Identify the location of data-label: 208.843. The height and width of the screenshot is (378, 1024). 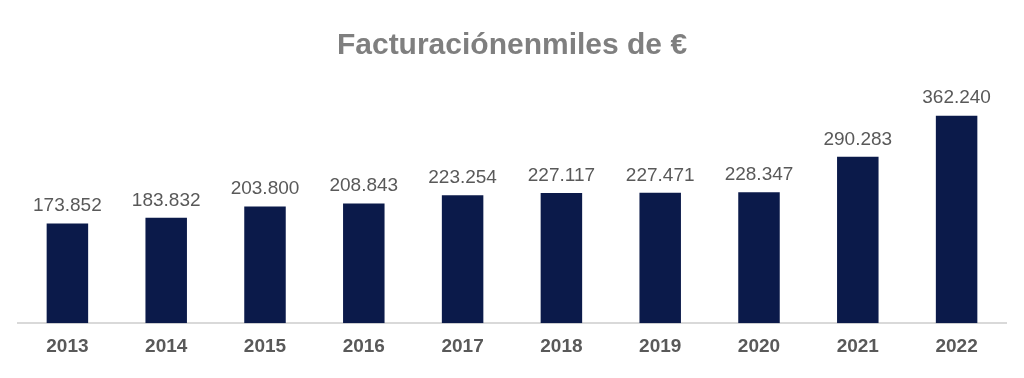
(364, 185).